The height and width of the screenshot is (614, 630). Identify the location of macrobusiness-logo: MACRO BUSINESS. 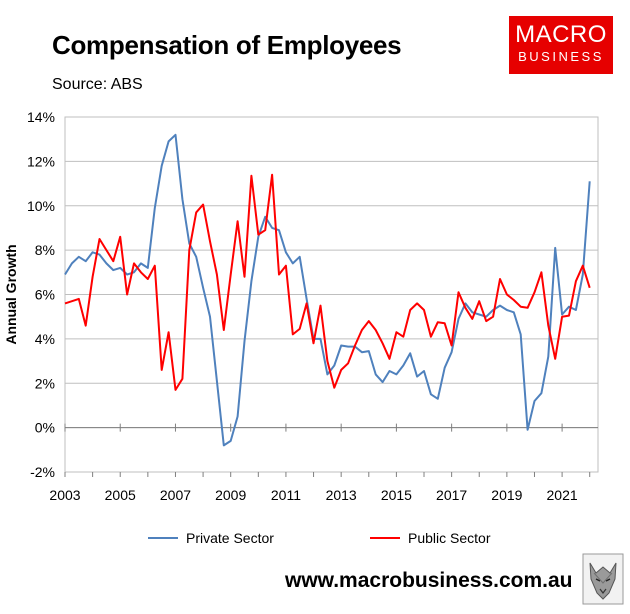
(561, 45).